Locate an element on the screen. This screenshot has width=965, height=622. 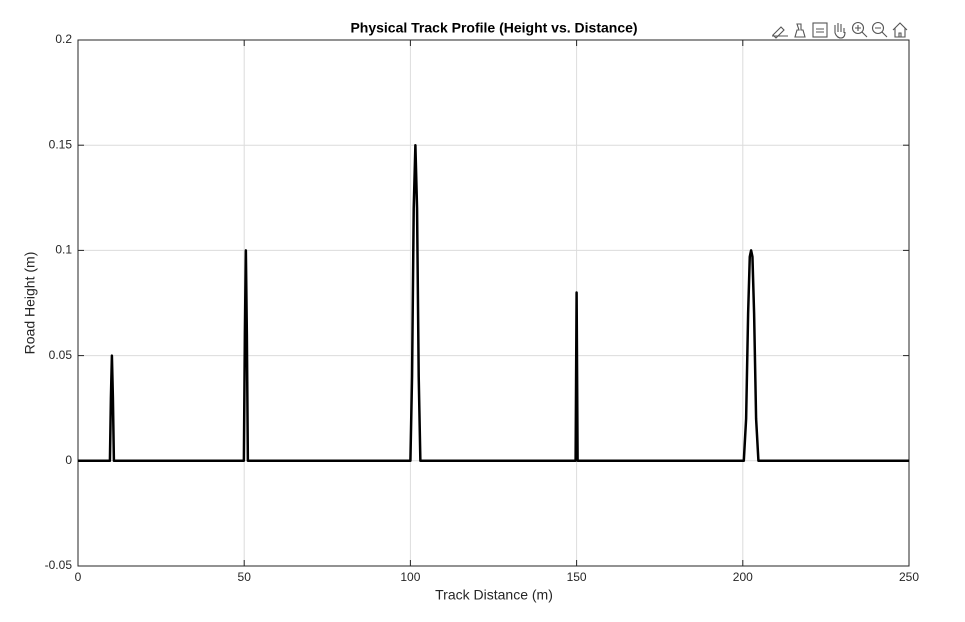
zoom-out-button is located at coordinates (879, 29).